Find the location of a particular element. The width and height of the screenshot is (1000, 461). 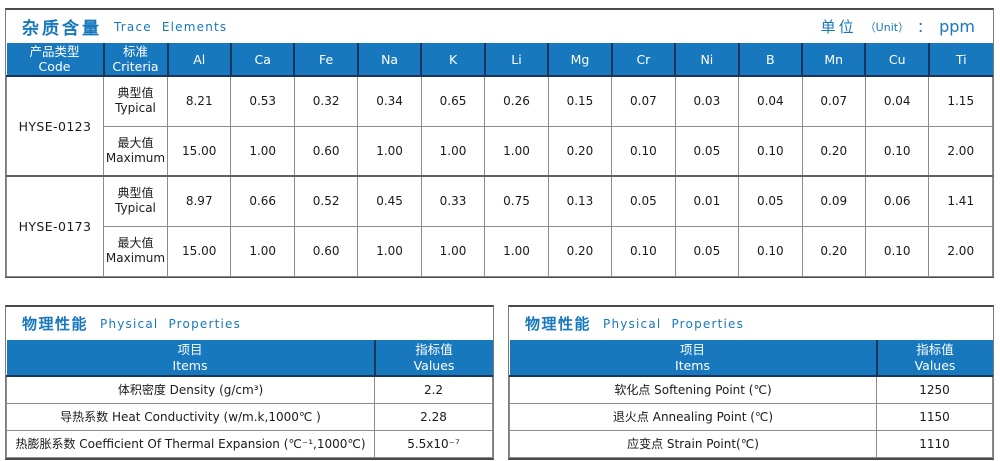

property-item-cell: 软化点 Softening Point (℃) is located at coordinates (693, 389).